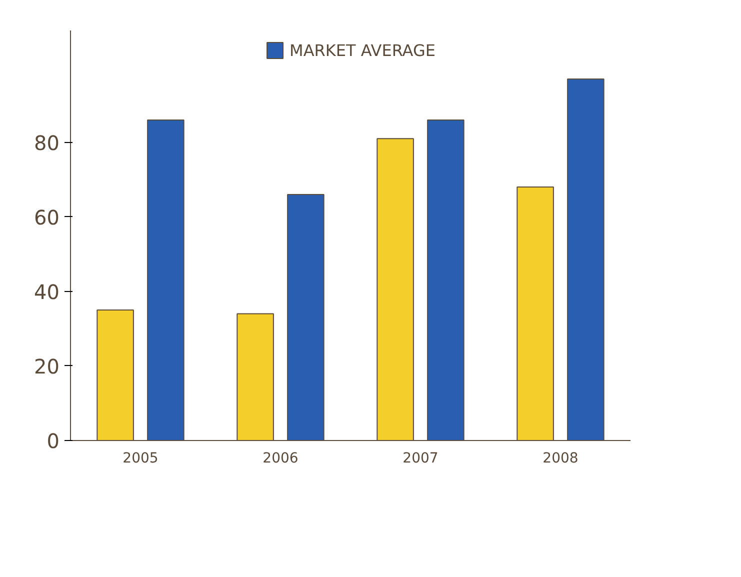 The height and width of the screenshot is (577, 741). What do you see at coordinates (47, 217) in the screenshot?
I see `y-tick-label: 60` at bounding box center [47, 217].